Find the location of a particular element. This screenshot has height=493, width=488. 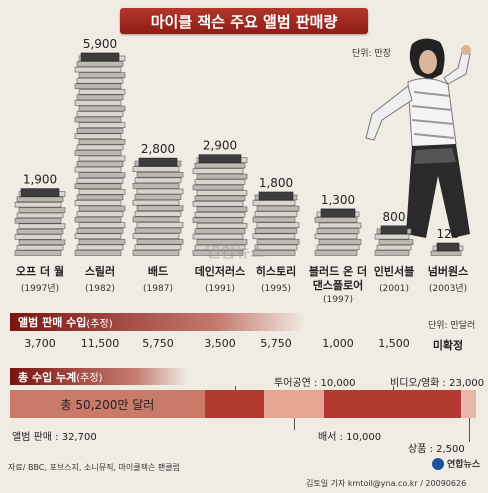

album-name-label-2: 댄스플로어 is located at coordinates (338, 285).